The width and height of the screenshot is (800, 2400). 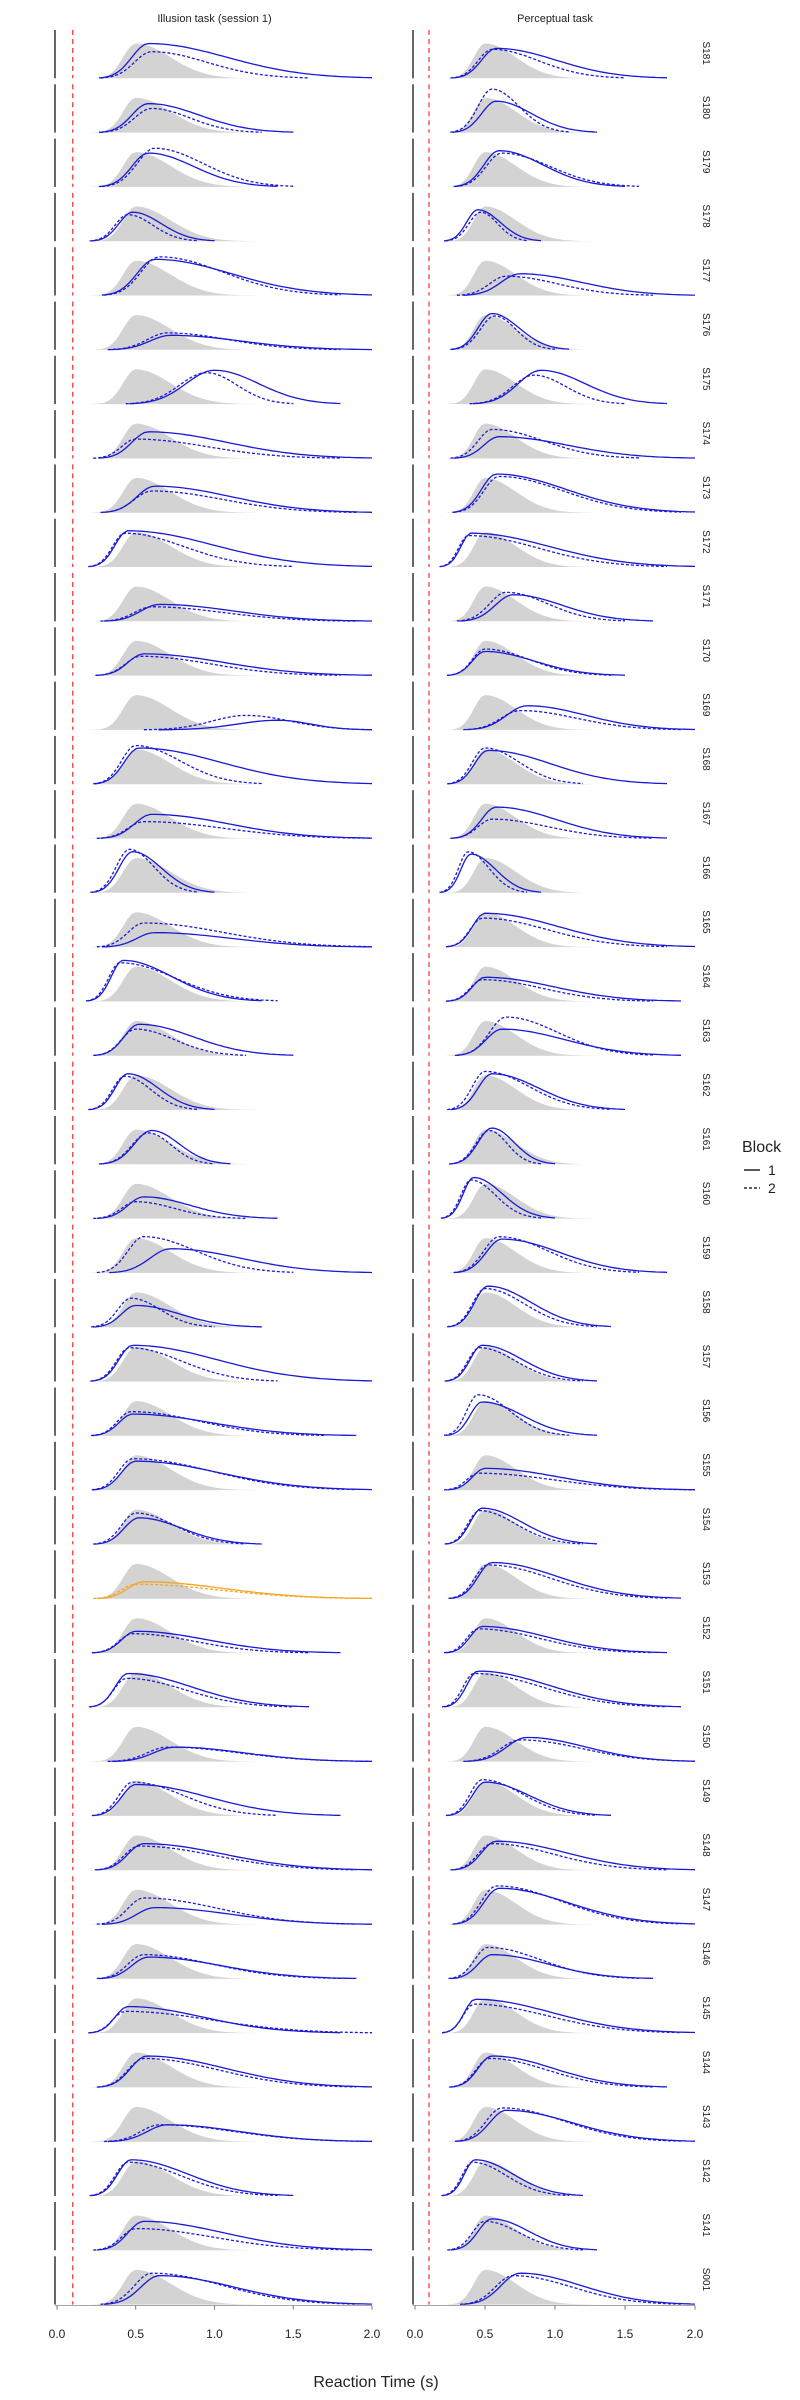 I want to click on facet-S174-illusion, so click(x=213, y=434).